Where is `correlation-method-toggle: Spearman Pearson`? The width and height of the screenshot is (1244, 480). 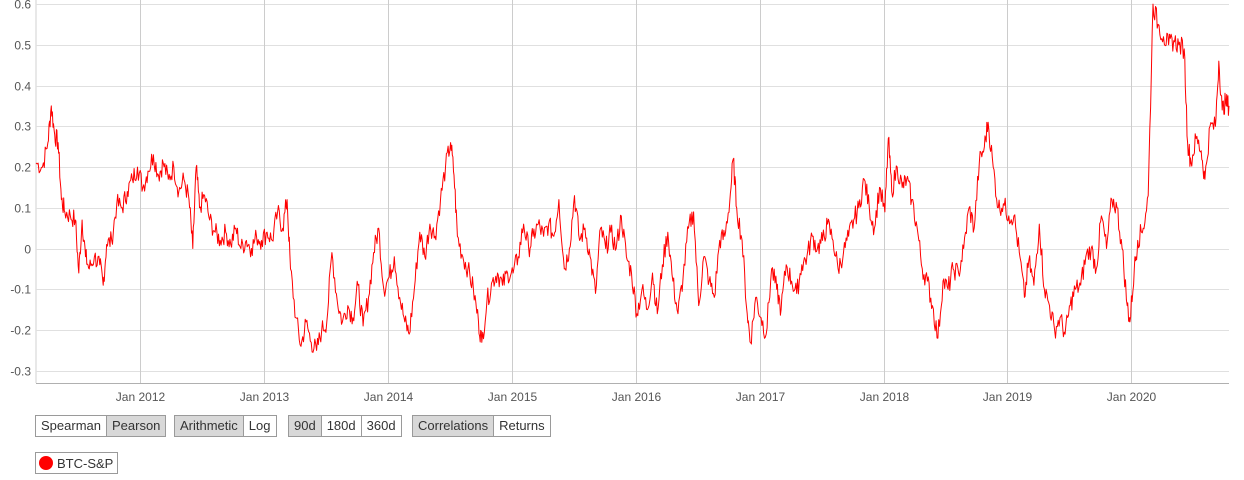 correlation-method-toggle: Spearman Pearson is located at coordinates (101, 426).